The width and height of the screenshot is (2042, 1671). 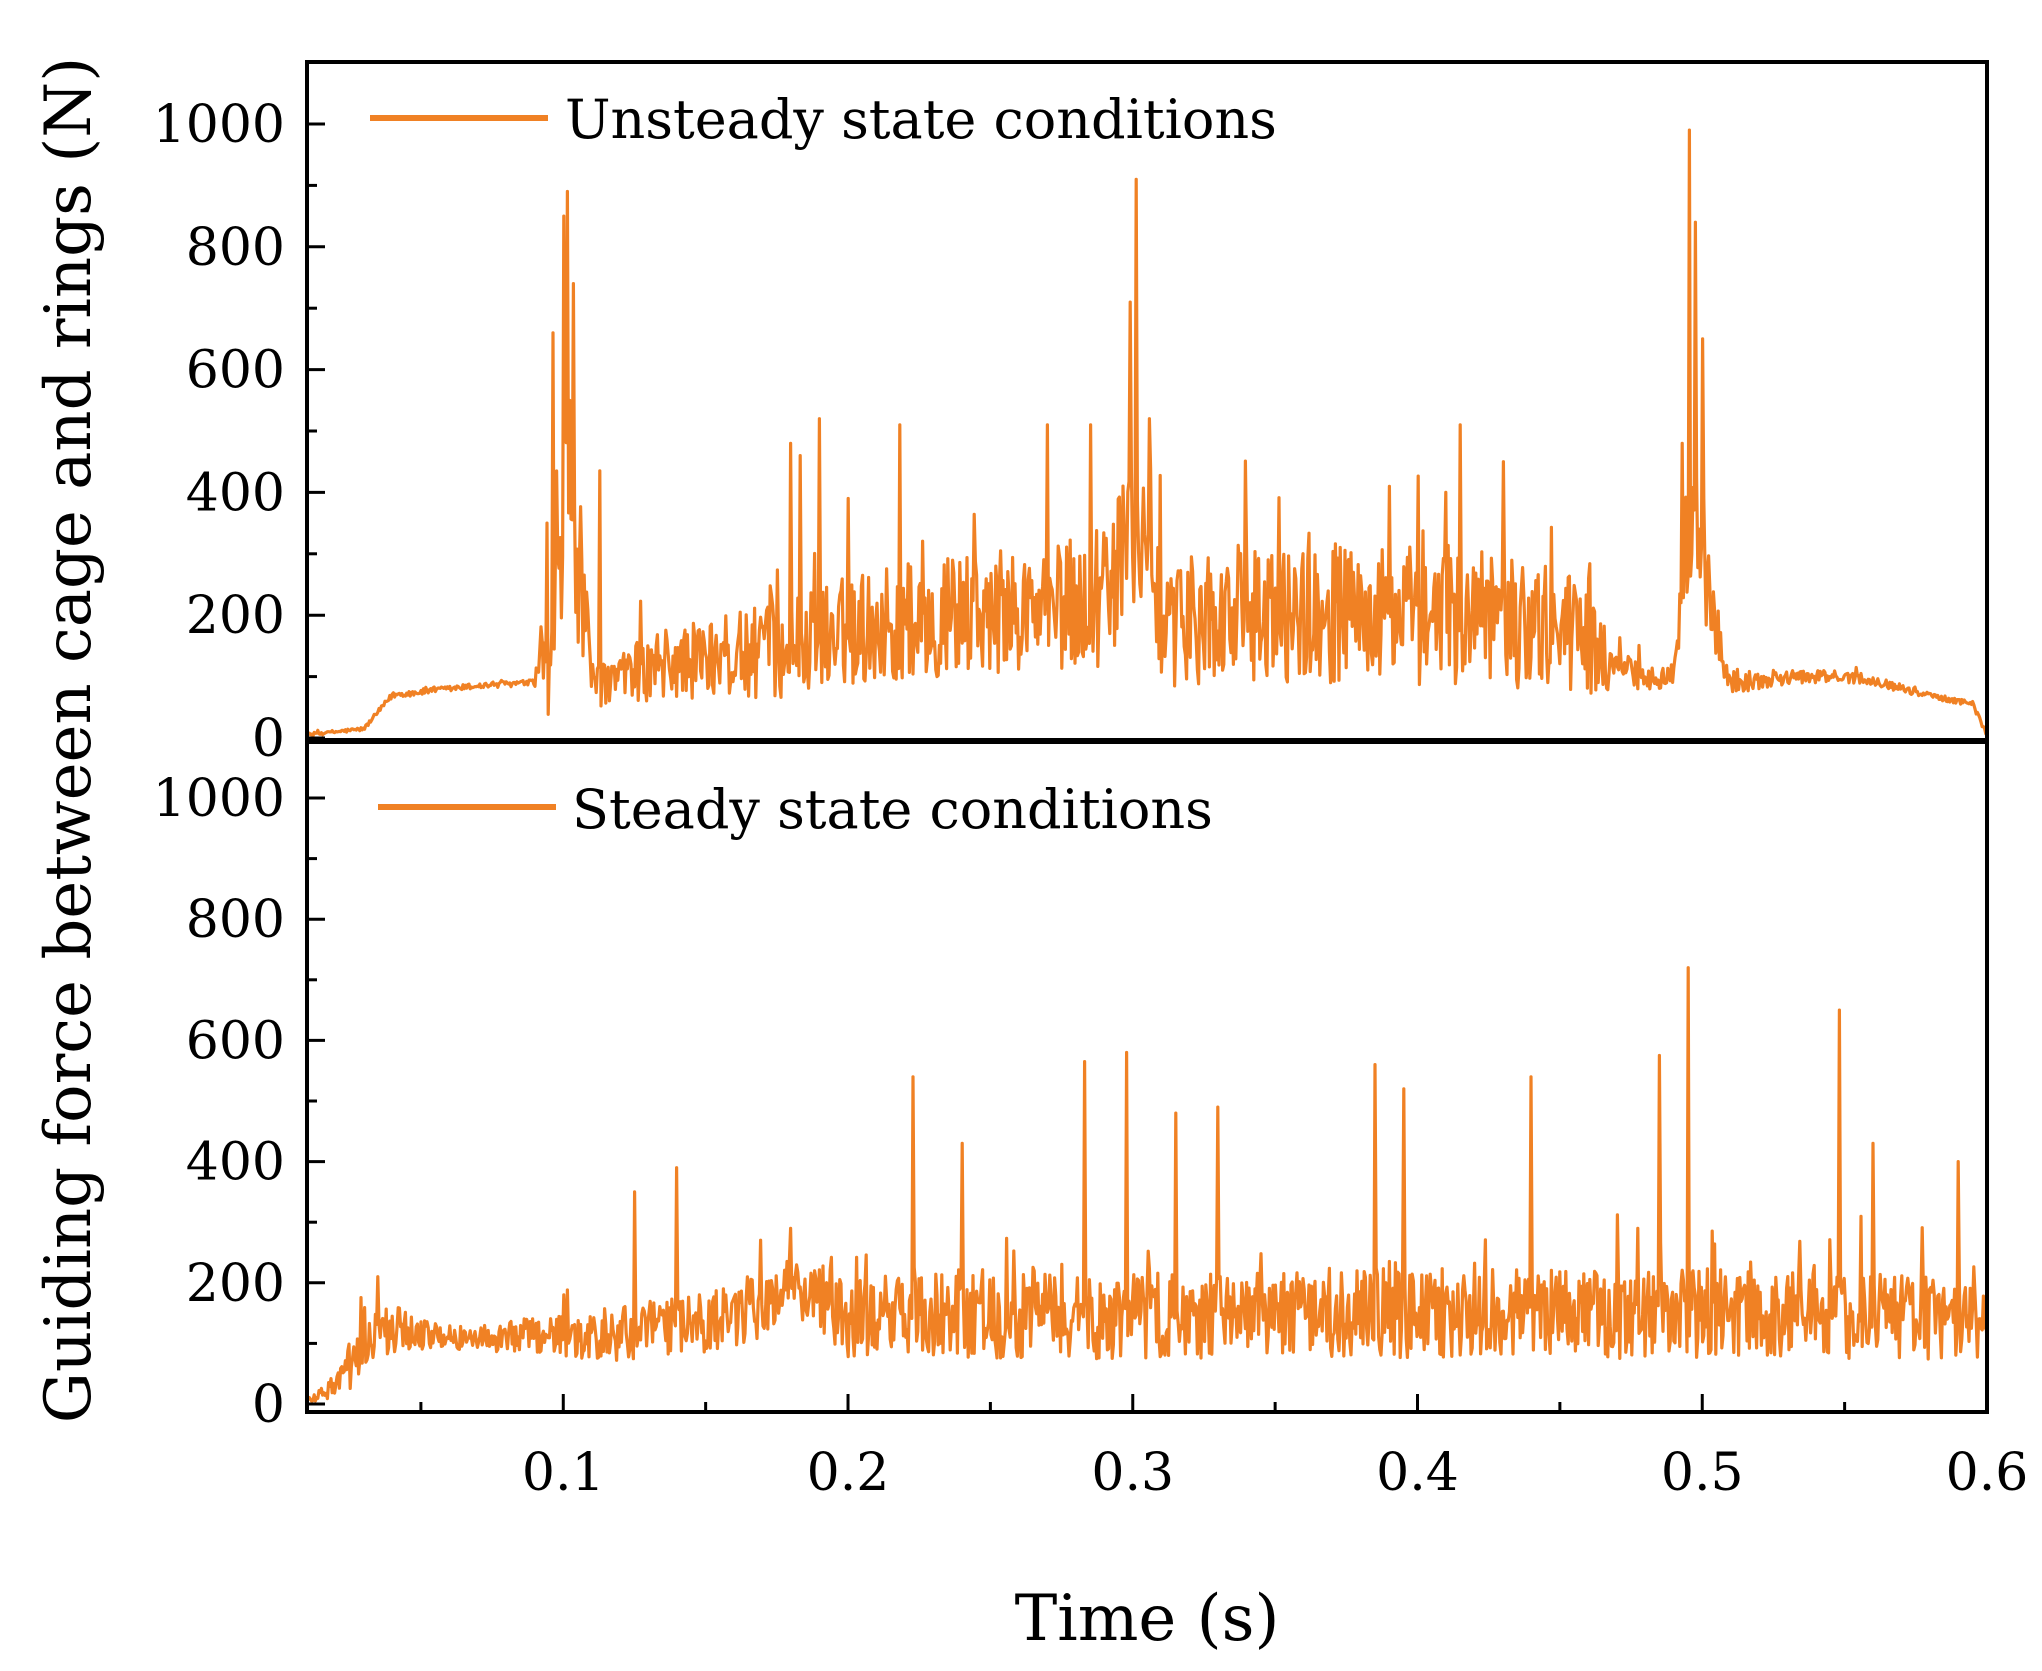 I want to click on top-y-axis: 0 200 400 600 800 1000, so click(x=239, y=432).